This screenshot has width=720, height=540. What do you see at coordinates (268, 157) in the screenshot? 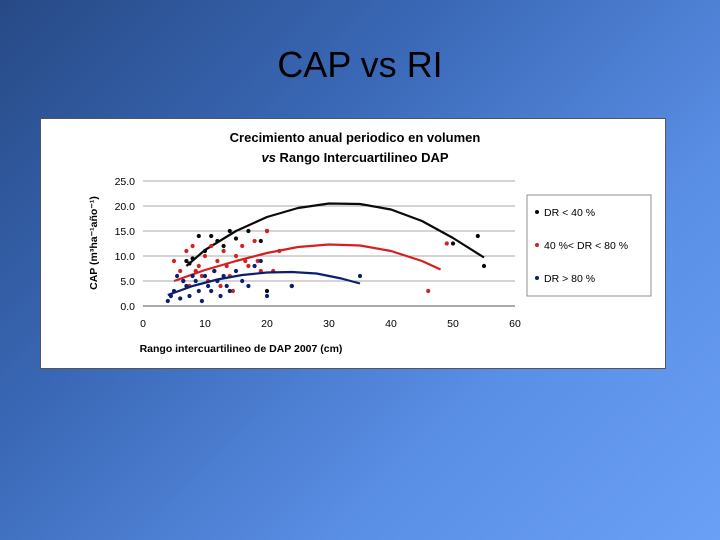
I see `chart-title-vs: vs` at bounding box center [268, 157].